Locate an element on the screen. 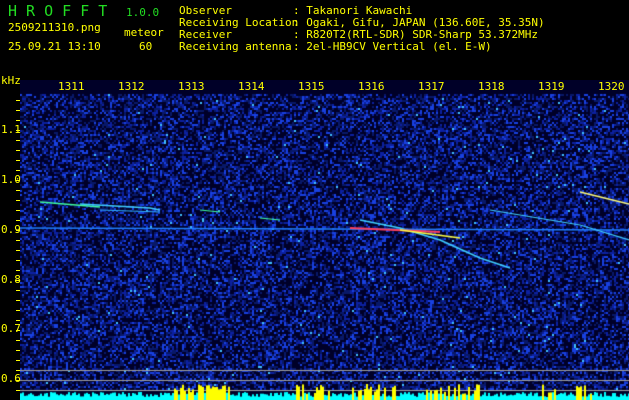 This screenshot has height=400, width=629. y-tick-label: 0.7 is located at coordinates (11, 328).